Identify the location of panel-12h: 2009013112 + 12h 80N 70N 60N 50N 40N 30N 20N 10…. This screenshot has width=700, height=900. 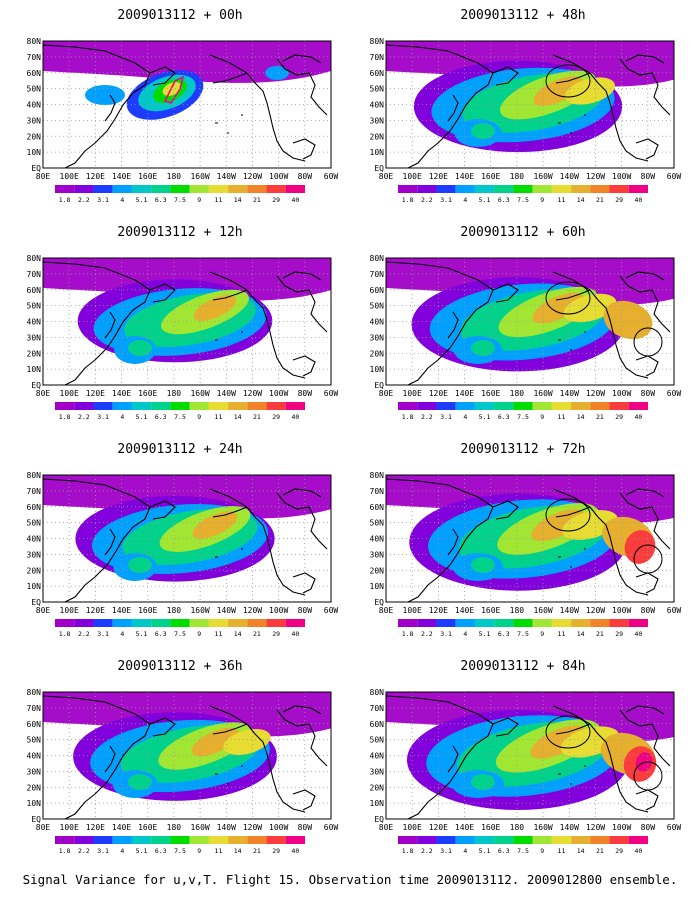
(180, 332).